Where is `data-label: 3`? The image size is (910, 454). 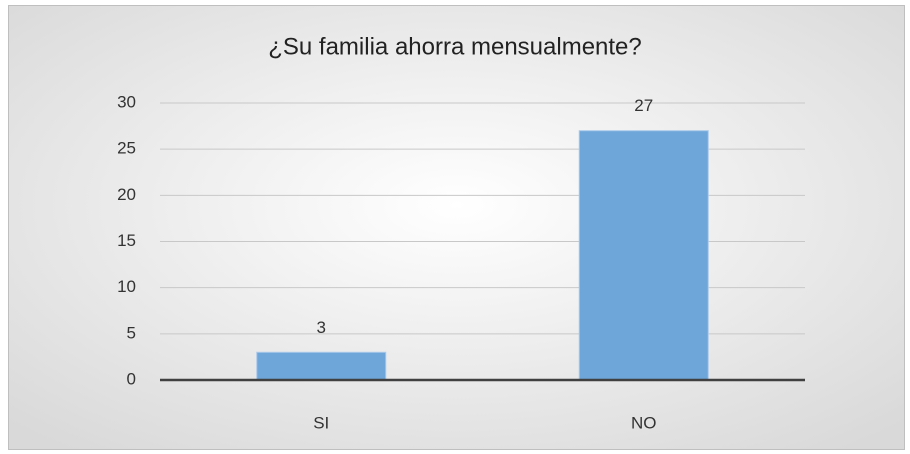
data-label: 3 is located at coordinates (321, 327).